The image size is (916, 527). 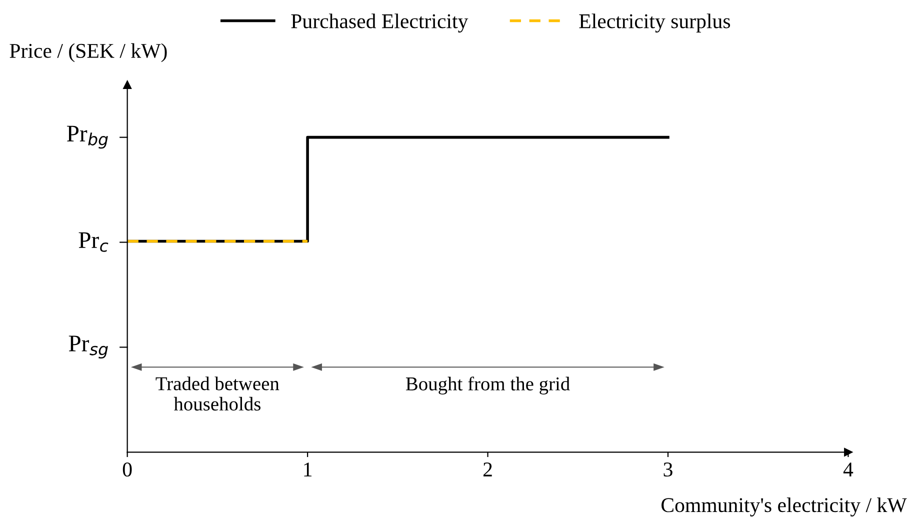 I want to click on legend-label: Electricity surplus, so click(x=654, y=23).